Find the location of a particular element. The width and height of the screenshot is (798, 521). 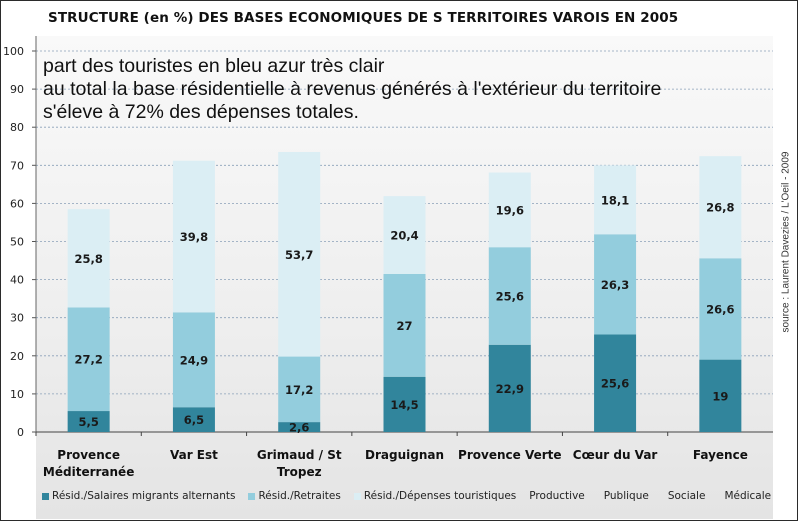

y-tick-label-100: 100 is located at coordinates (13, 51).